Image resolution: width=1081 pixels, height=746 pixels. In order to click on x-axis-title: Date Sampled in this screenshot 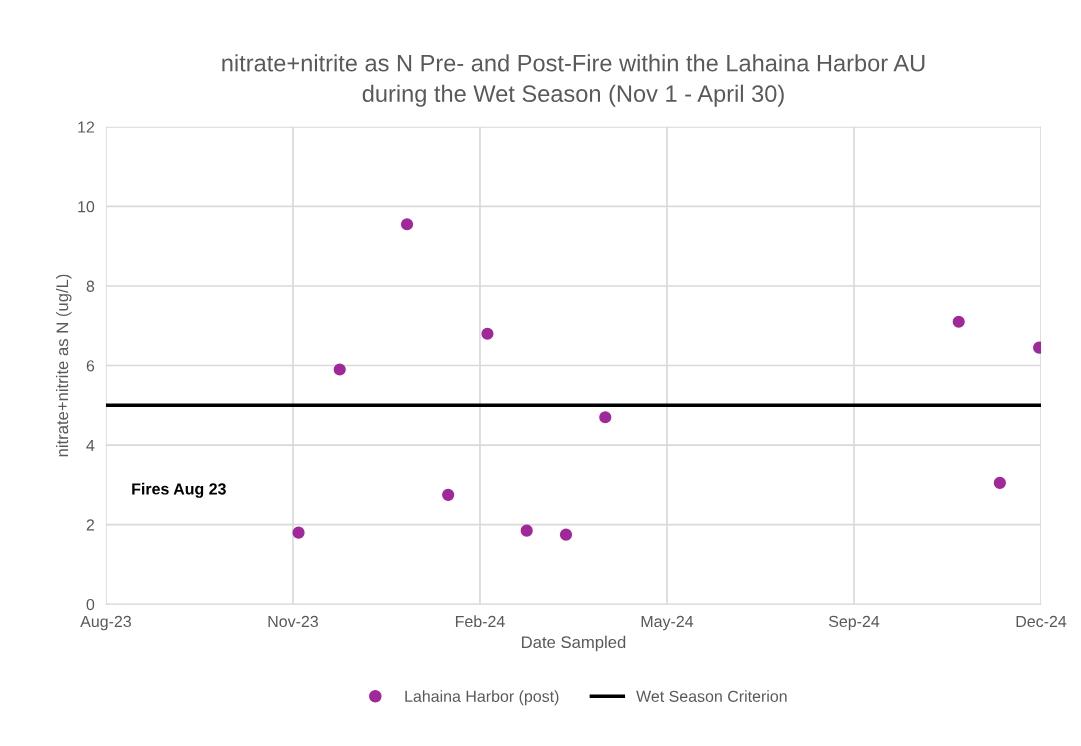, I will do `click(574, 643)`.